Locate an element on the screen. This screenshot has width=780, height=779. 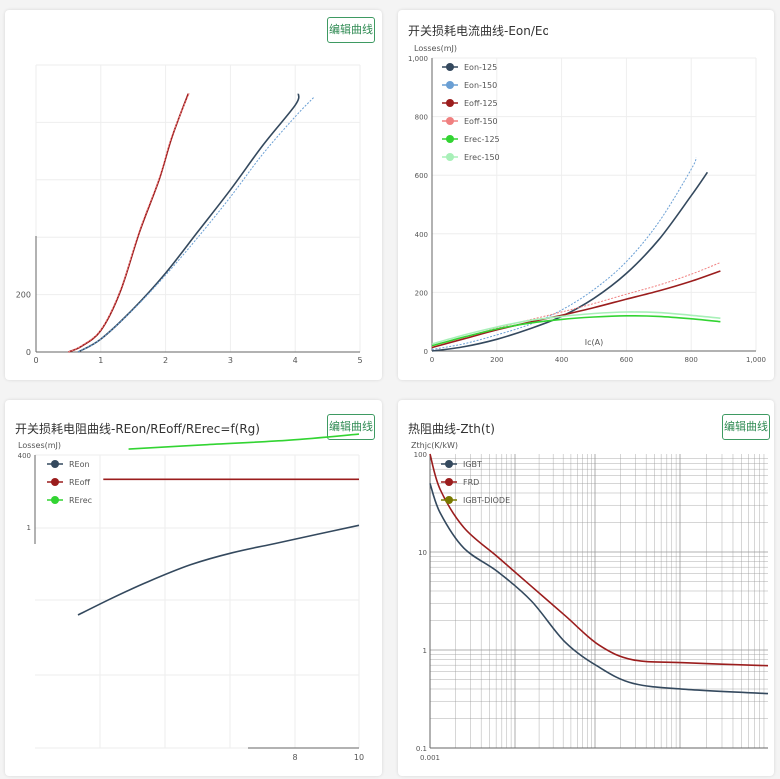
edit-curve-button-4: 编辑曲线 is located at coordinates (746, 427).